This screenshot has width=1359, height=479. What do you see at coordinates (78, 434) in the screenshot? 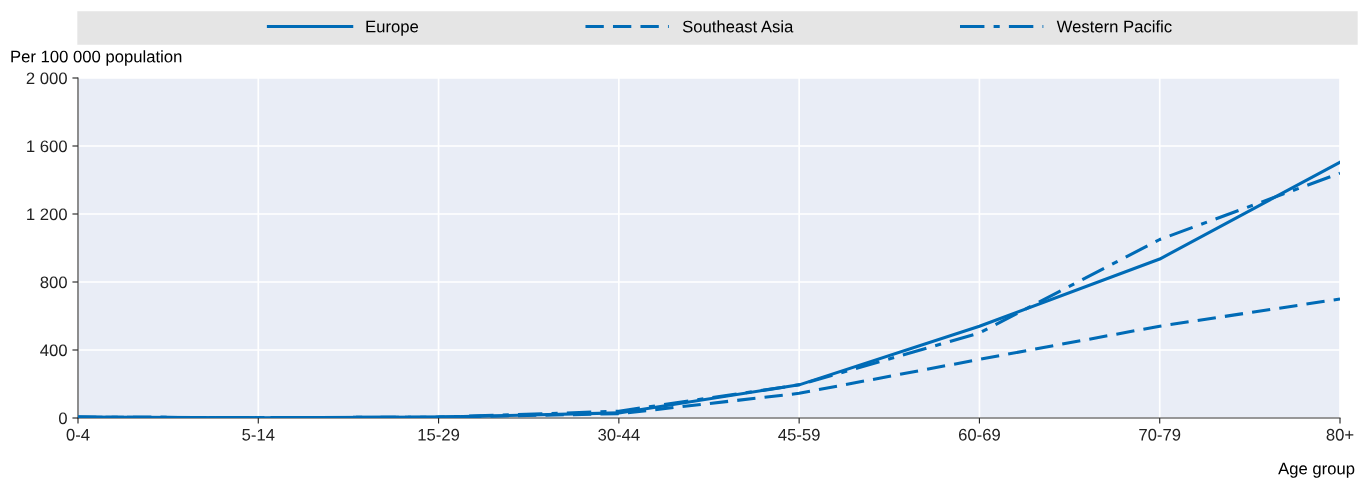
I see `x-tick-label: 0-4` at bounding box center [78, 434].